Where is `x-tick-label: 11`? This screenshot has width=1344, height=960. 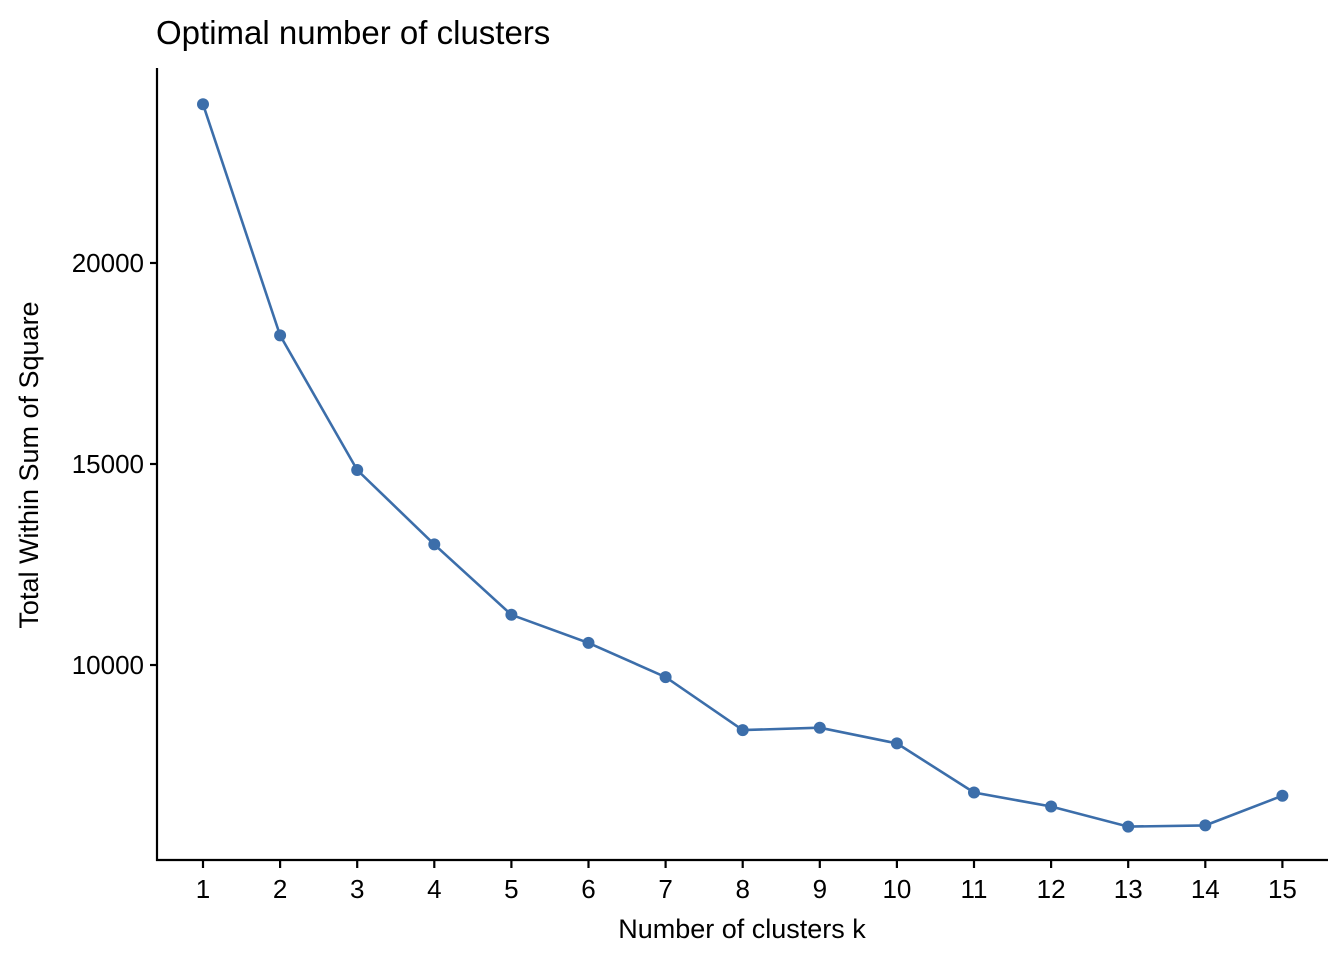
x-tick-label: 11 is located at coordinates (974, 889).